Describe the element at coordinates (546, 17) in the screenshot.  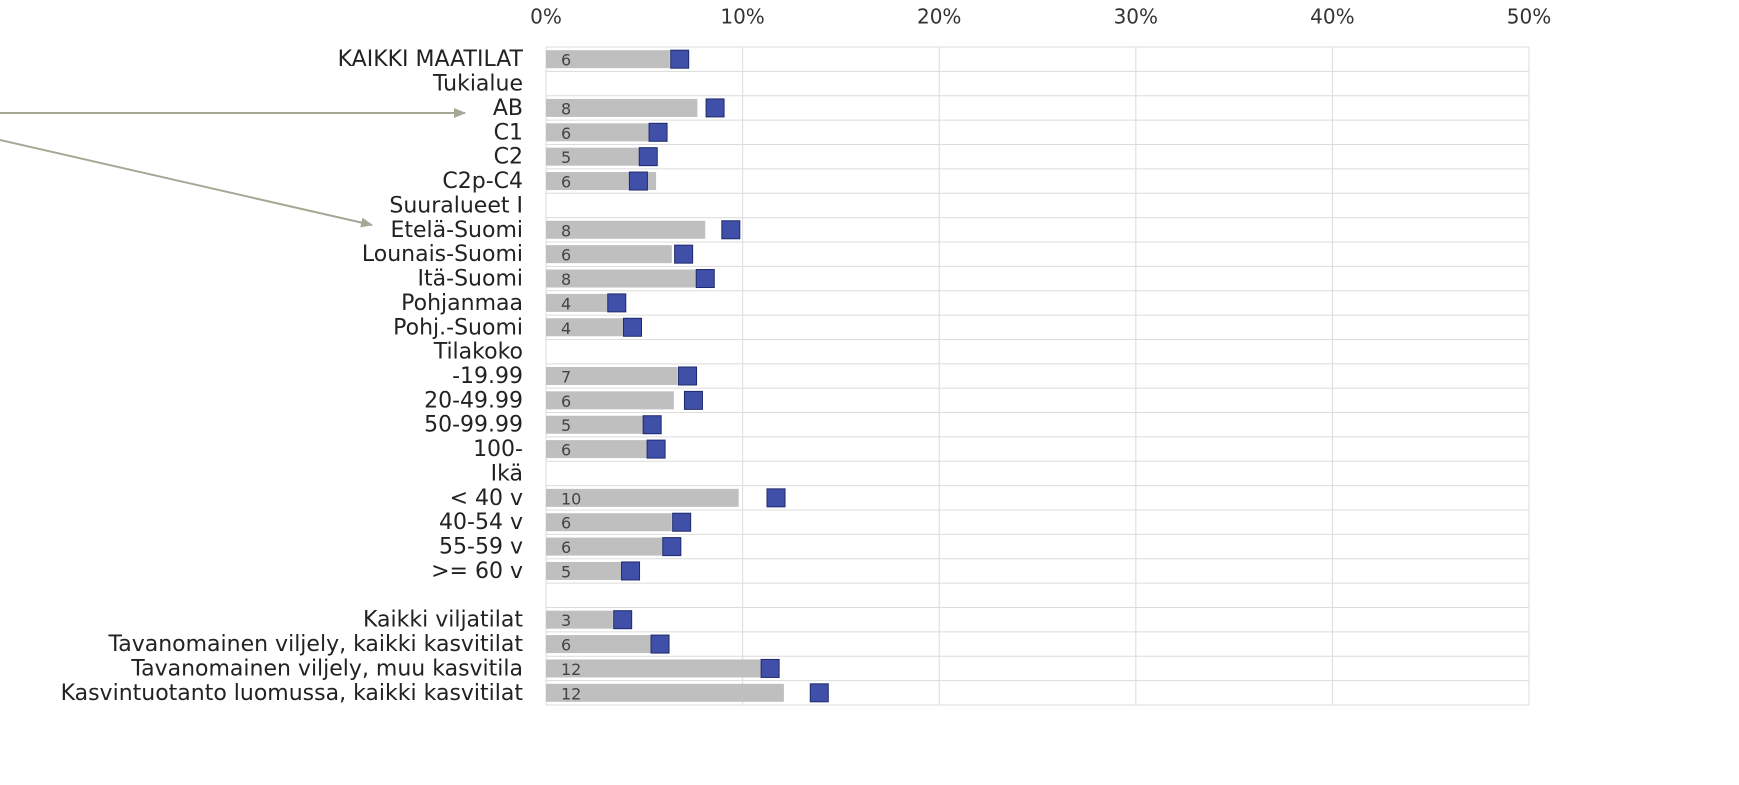
I see `x-tick-label: 0%` at that location.